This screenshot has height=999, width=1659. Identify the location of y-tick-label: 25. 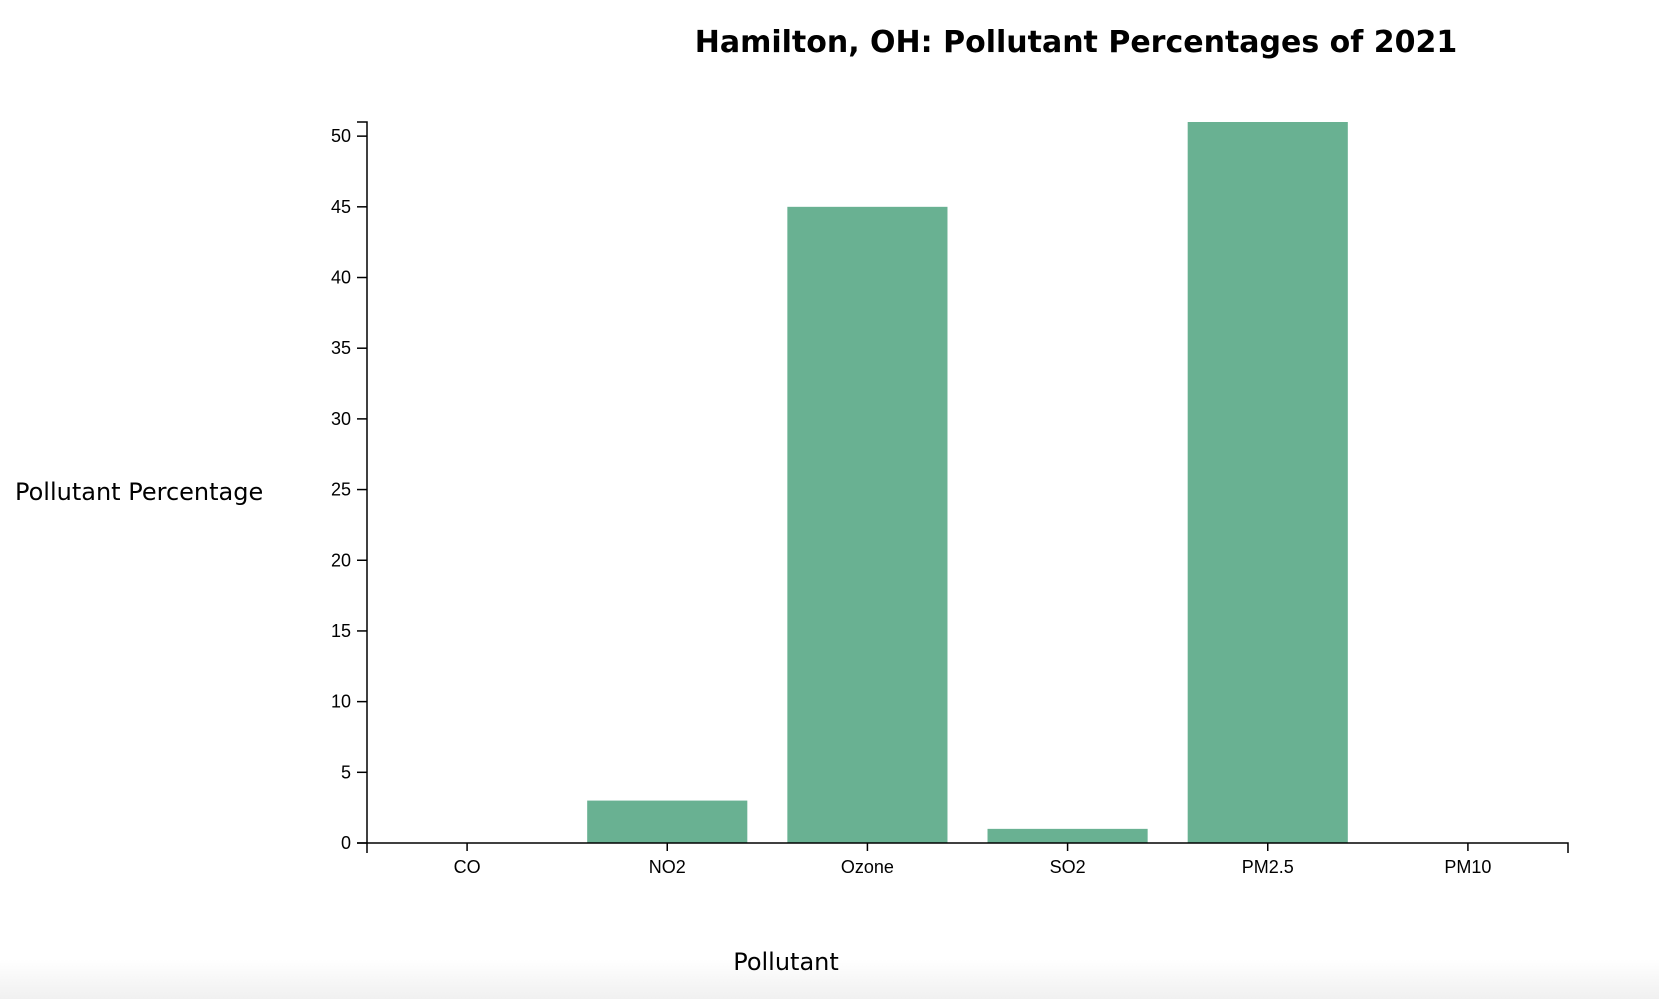
(341, 490).